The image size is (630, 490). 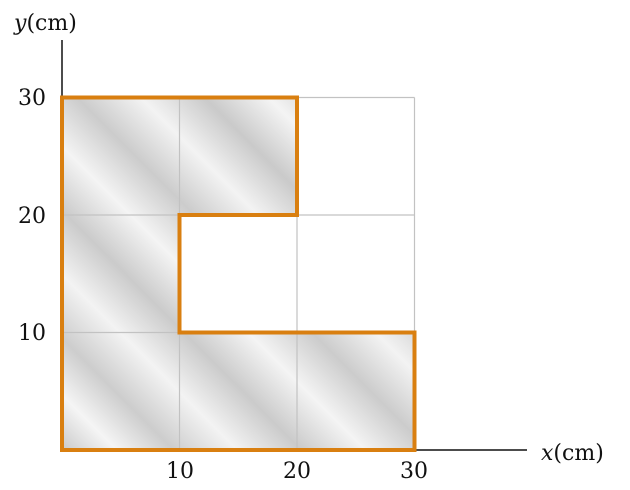 What do you see at coordinates (547, 453) in the screenshot?
I see `x-axis-var: x` at bounding box center [547, 453].